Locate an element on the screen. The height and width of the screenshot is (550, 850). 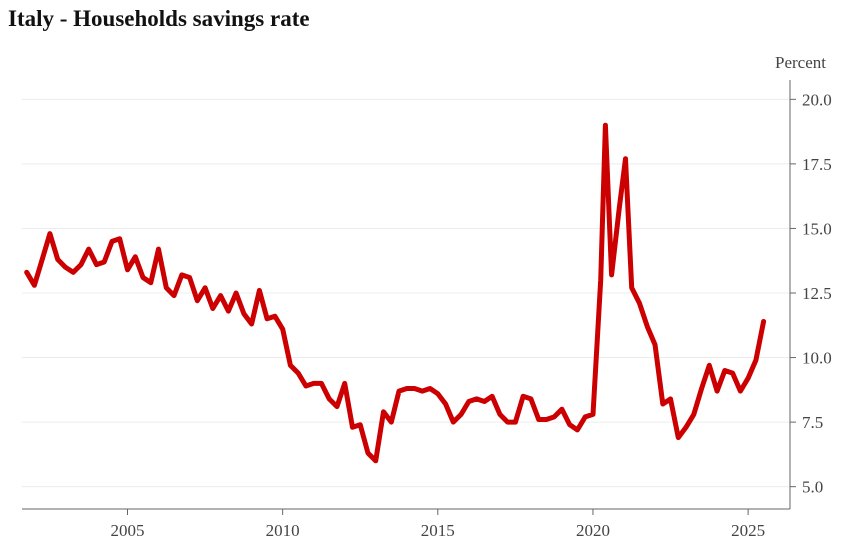
x-tick-label: 2025 is located at coordinates (748, 530).